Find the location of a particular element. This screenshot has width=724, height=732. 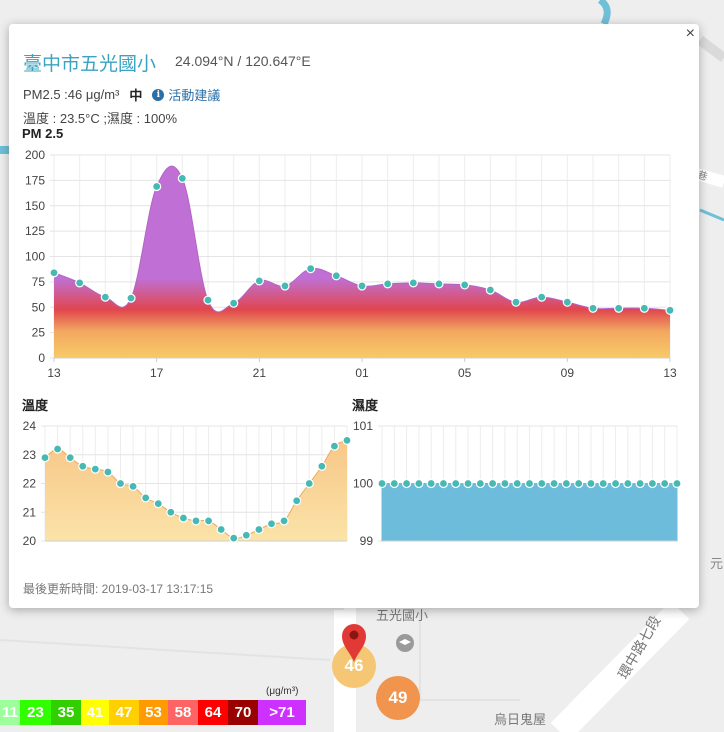

river-segment-right is located at coordinates (711, 215).